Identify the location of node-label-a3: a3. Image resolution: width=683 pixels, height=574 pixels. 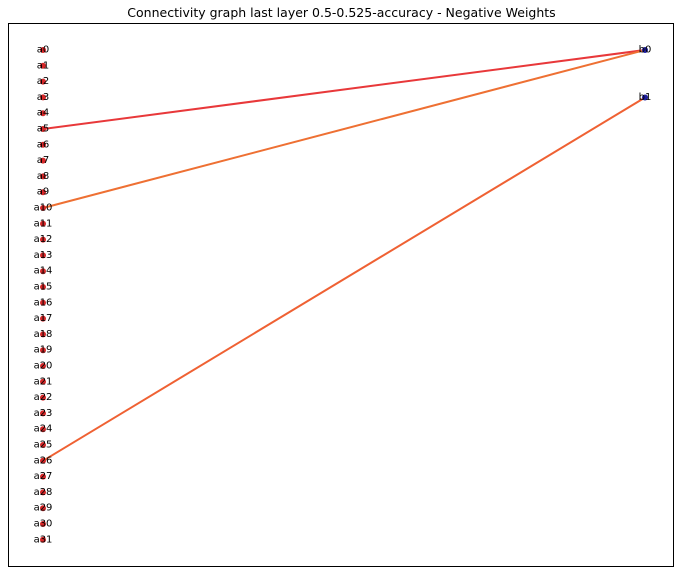
(43, 97).